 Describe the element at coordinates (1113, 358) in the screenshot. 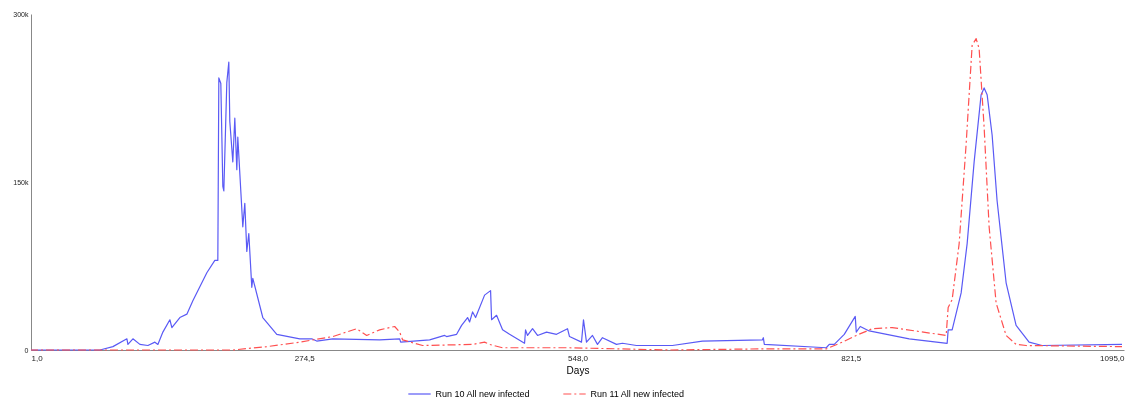

I see `x-tick-label: 1095,0` at that location.